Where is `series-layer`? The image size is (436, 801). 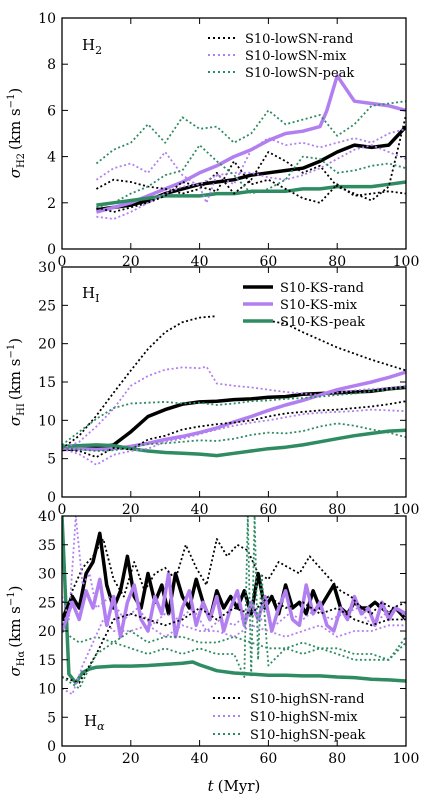
series-layer is located at coordinates (250, 147).